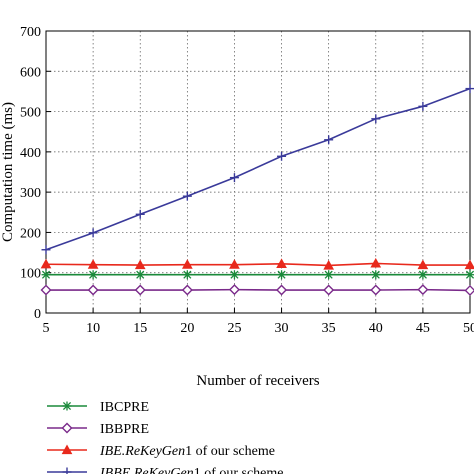  I want to click on y-tick-label: 700, so click(30, 32).